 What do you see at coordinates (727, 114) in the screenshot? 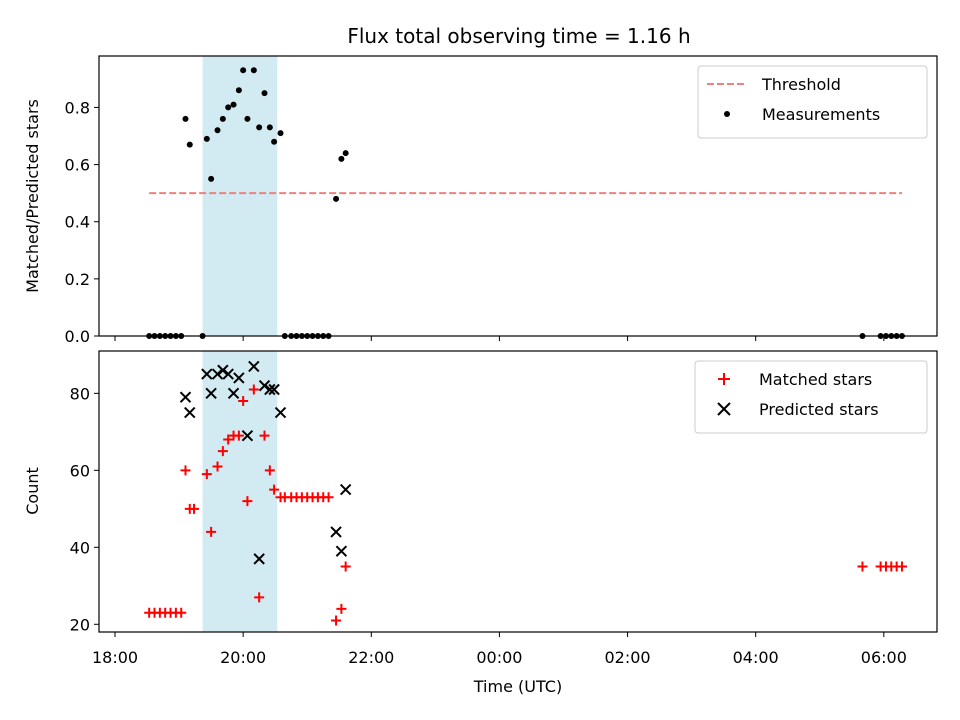
I see `legend-measurement-swatch` at bounding box center [727, 114].